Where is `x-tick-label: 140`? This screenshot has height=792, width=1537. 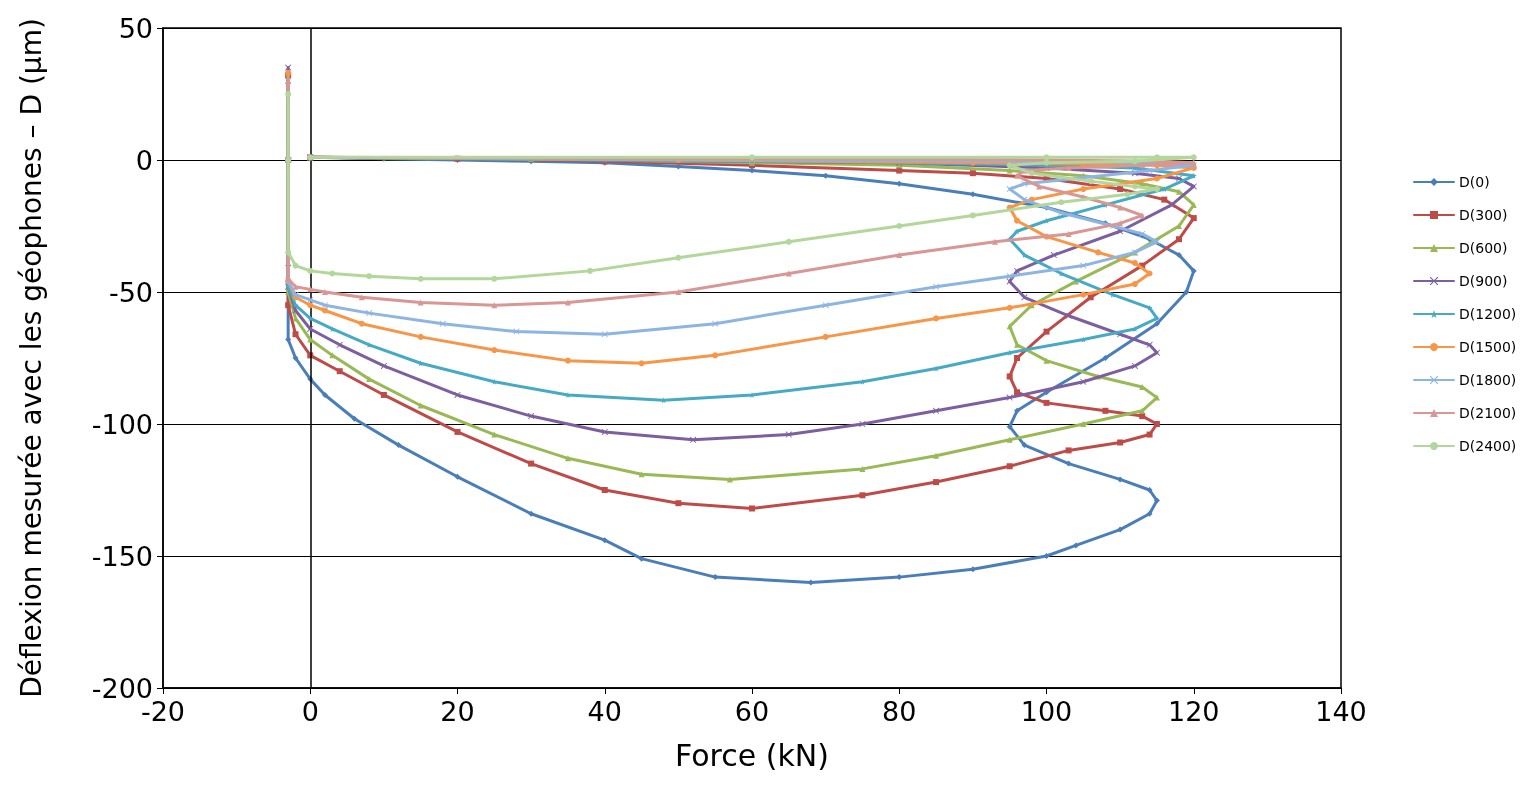 x-tick-label: 140 is located at coordinates (1341, 711).